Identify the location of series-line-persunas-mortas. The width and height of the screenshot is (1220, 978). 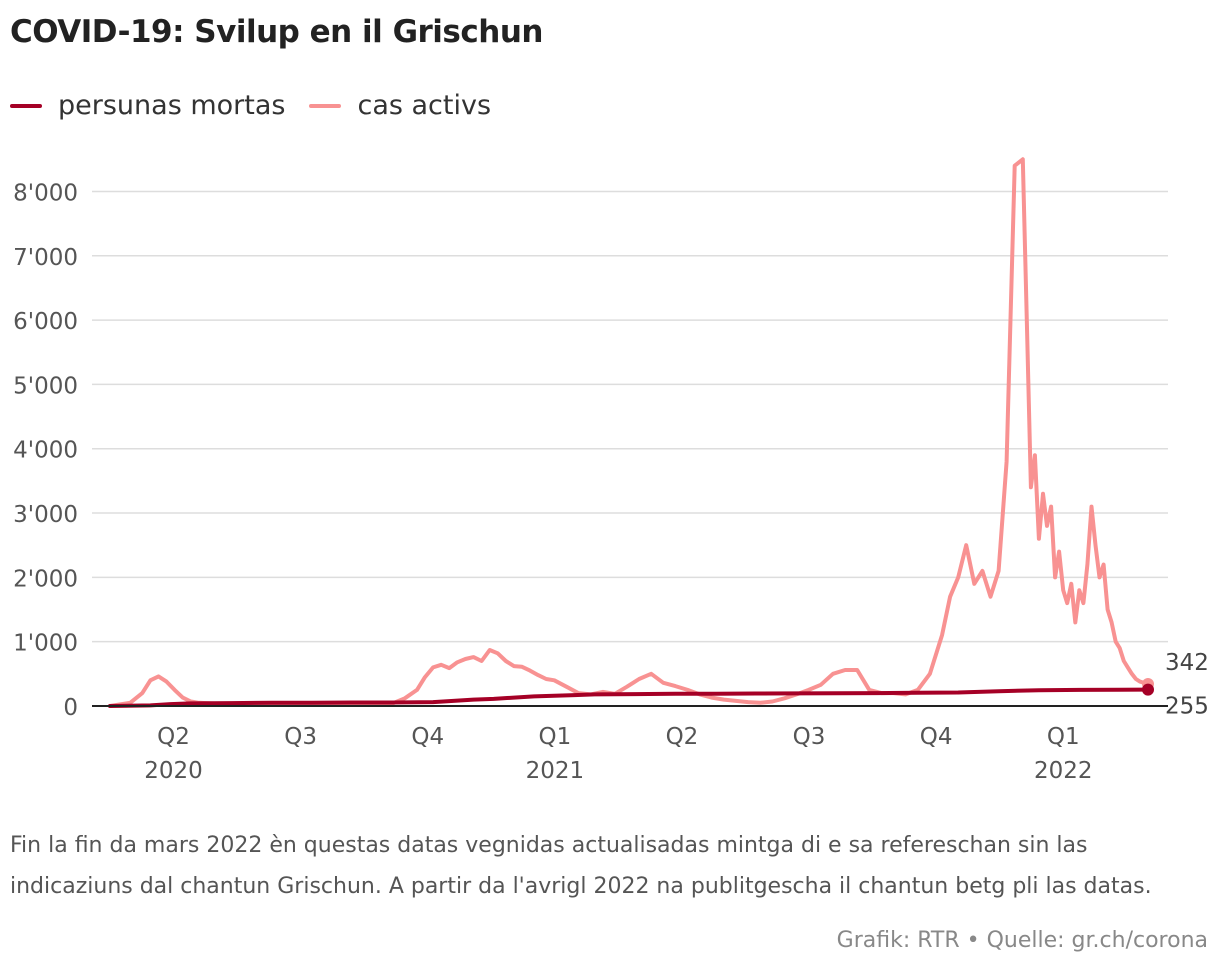
(629, 697).